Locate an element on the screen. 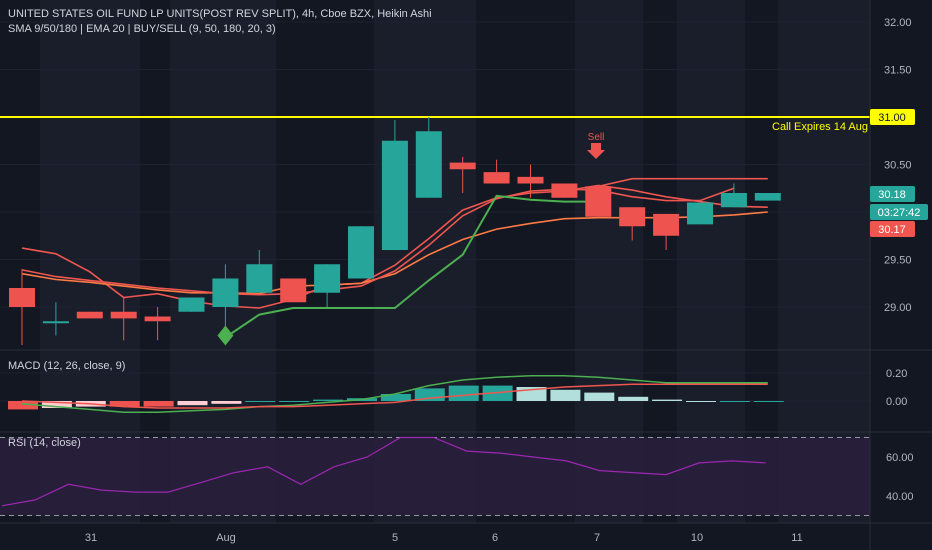 This screenshot has width=932, height=550. buy-sell-line is located at coordinates (411, 266).